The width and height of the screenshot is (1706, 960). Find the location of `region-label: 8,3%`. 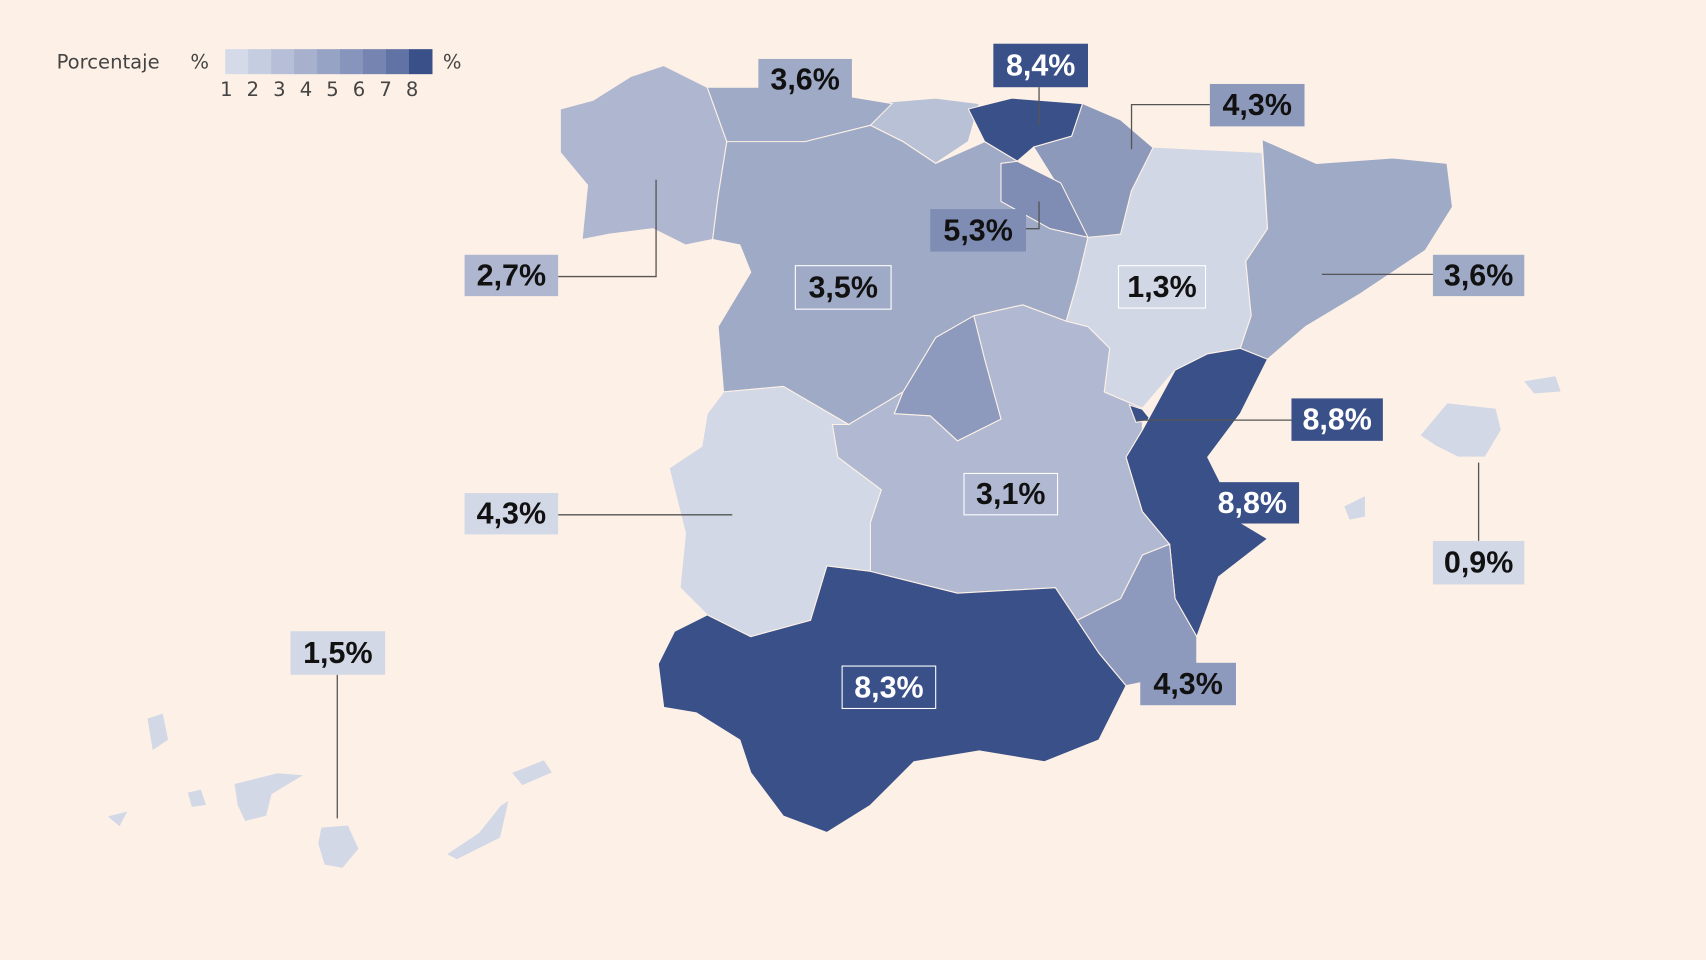

region-label: 8,3% is located at coordinates (888, 687).